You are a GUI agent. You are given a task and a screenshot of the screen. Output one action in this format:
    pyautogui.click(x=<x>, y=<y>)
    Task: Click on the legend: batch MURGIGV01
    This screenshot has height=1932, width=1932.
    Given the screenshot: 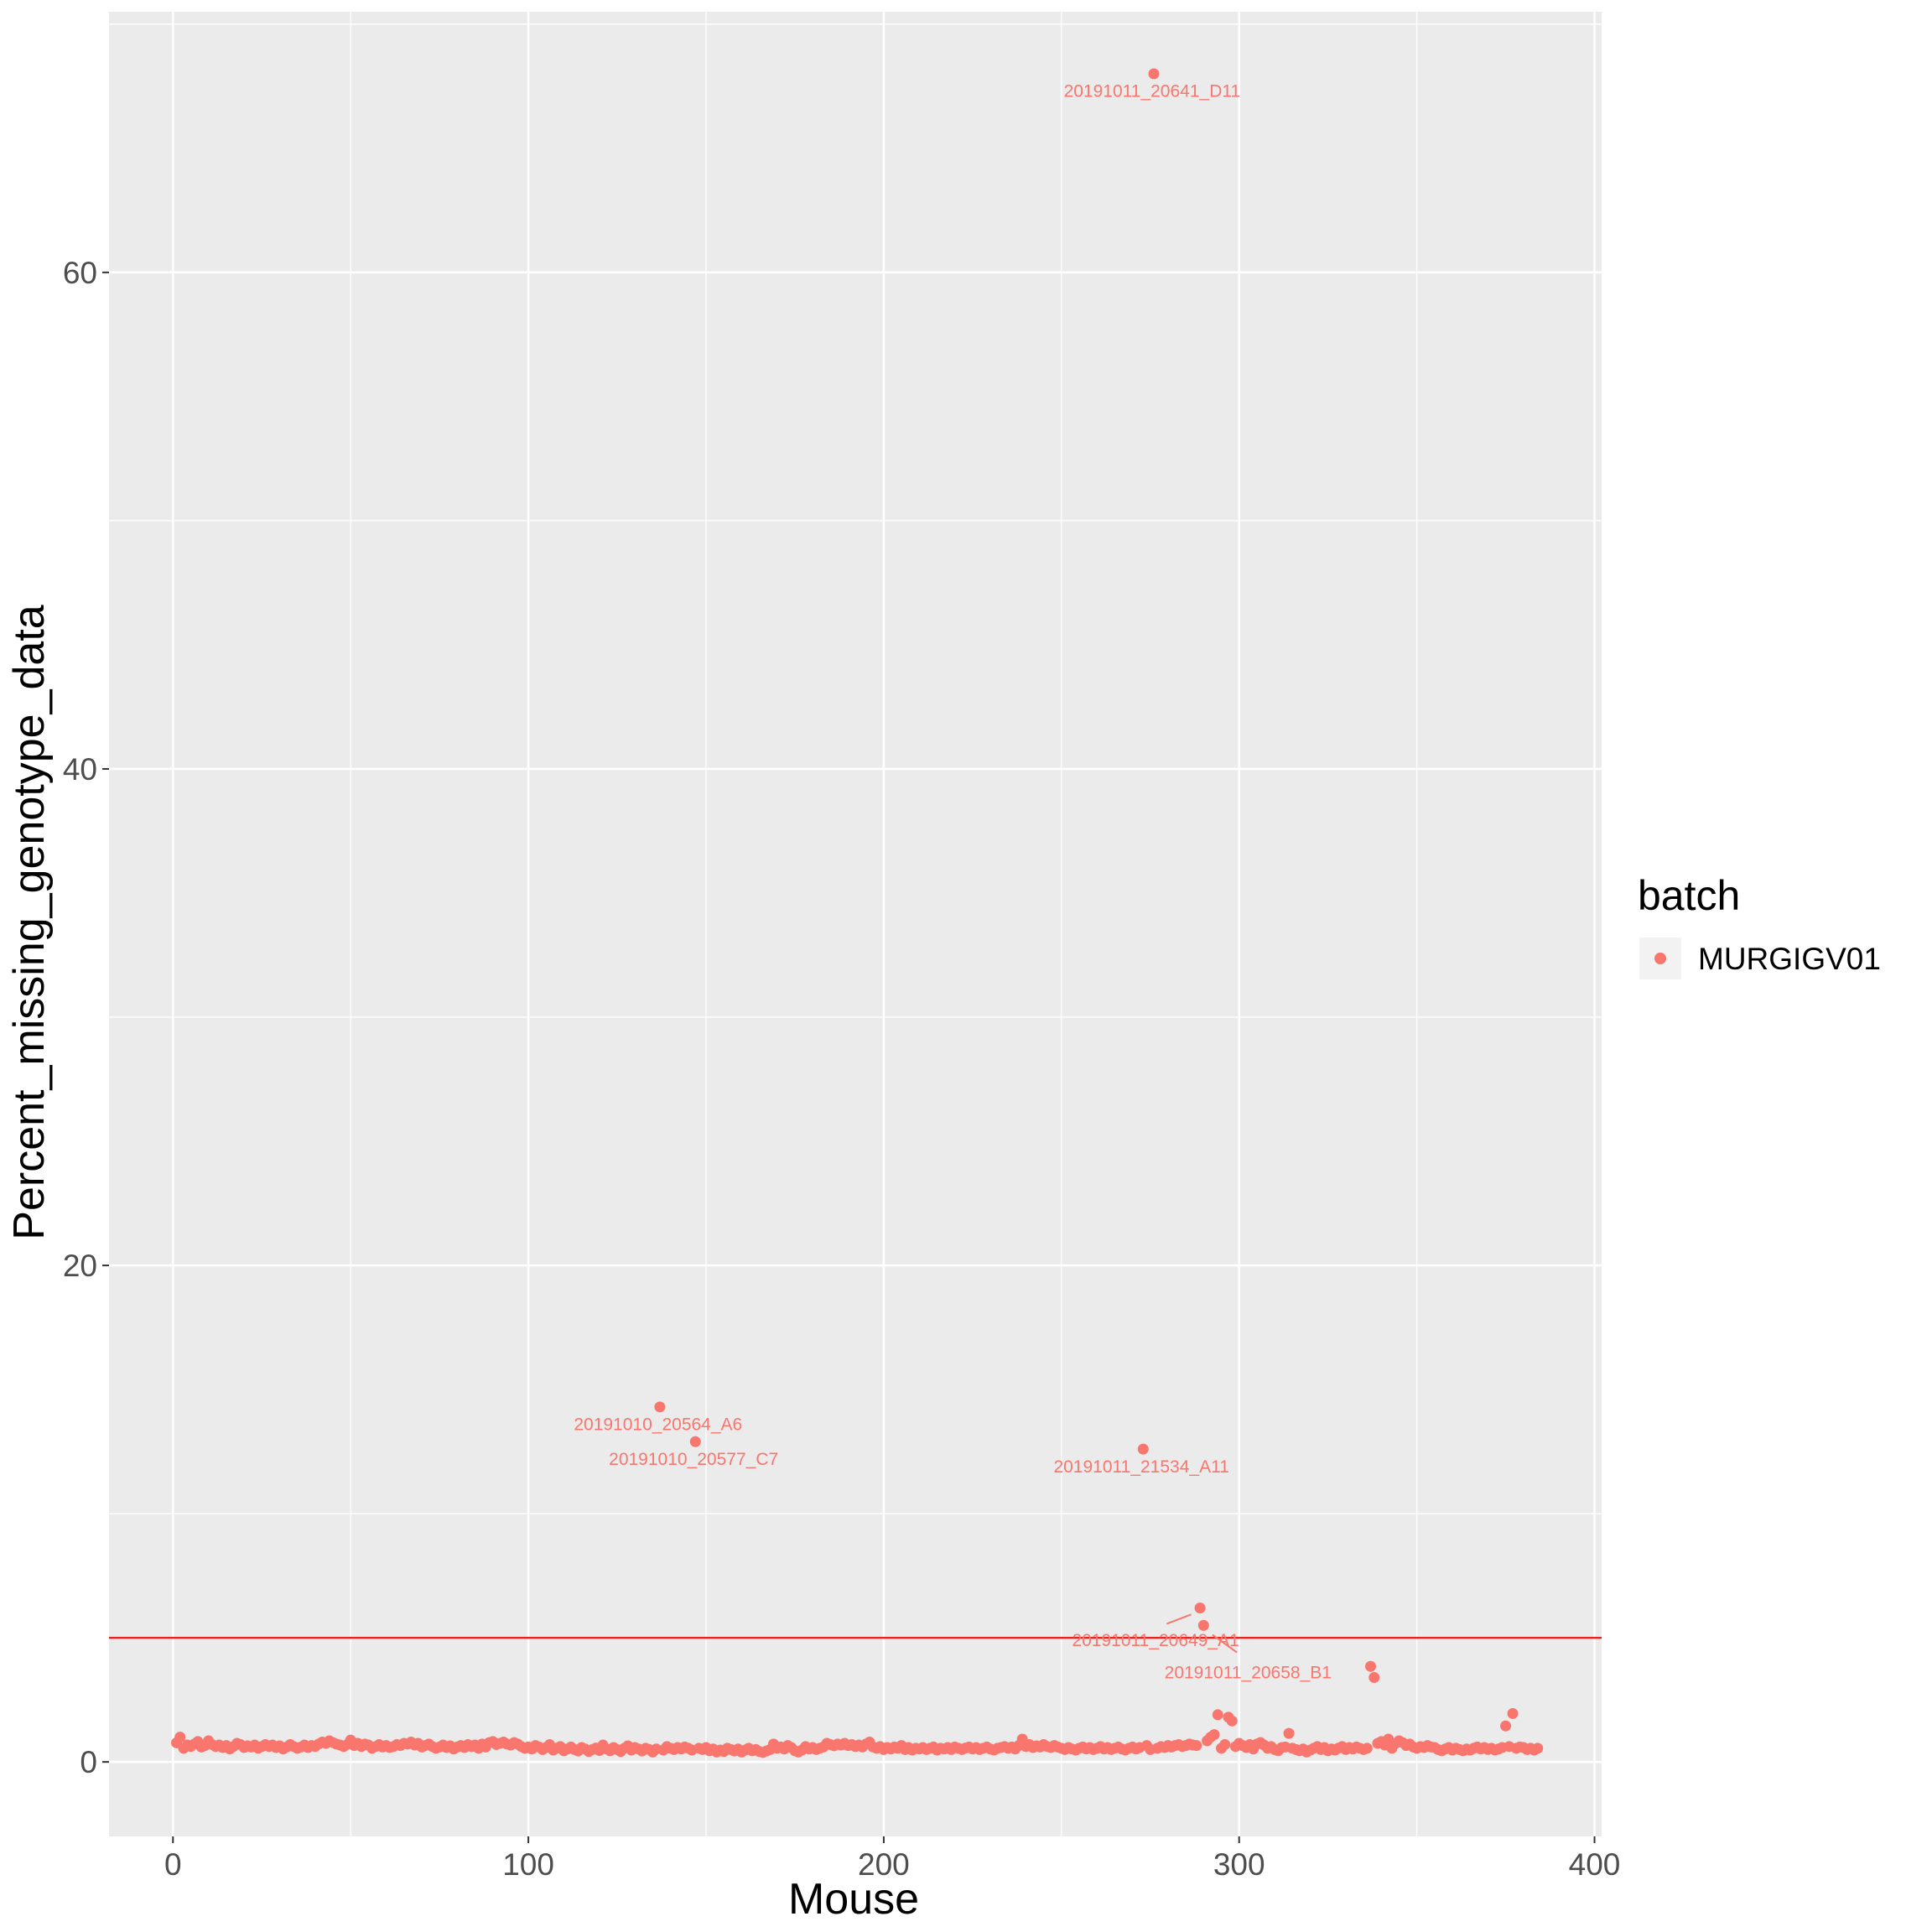 What is the action you would take?
    pyautogui.click(x=1759, y=925)
    